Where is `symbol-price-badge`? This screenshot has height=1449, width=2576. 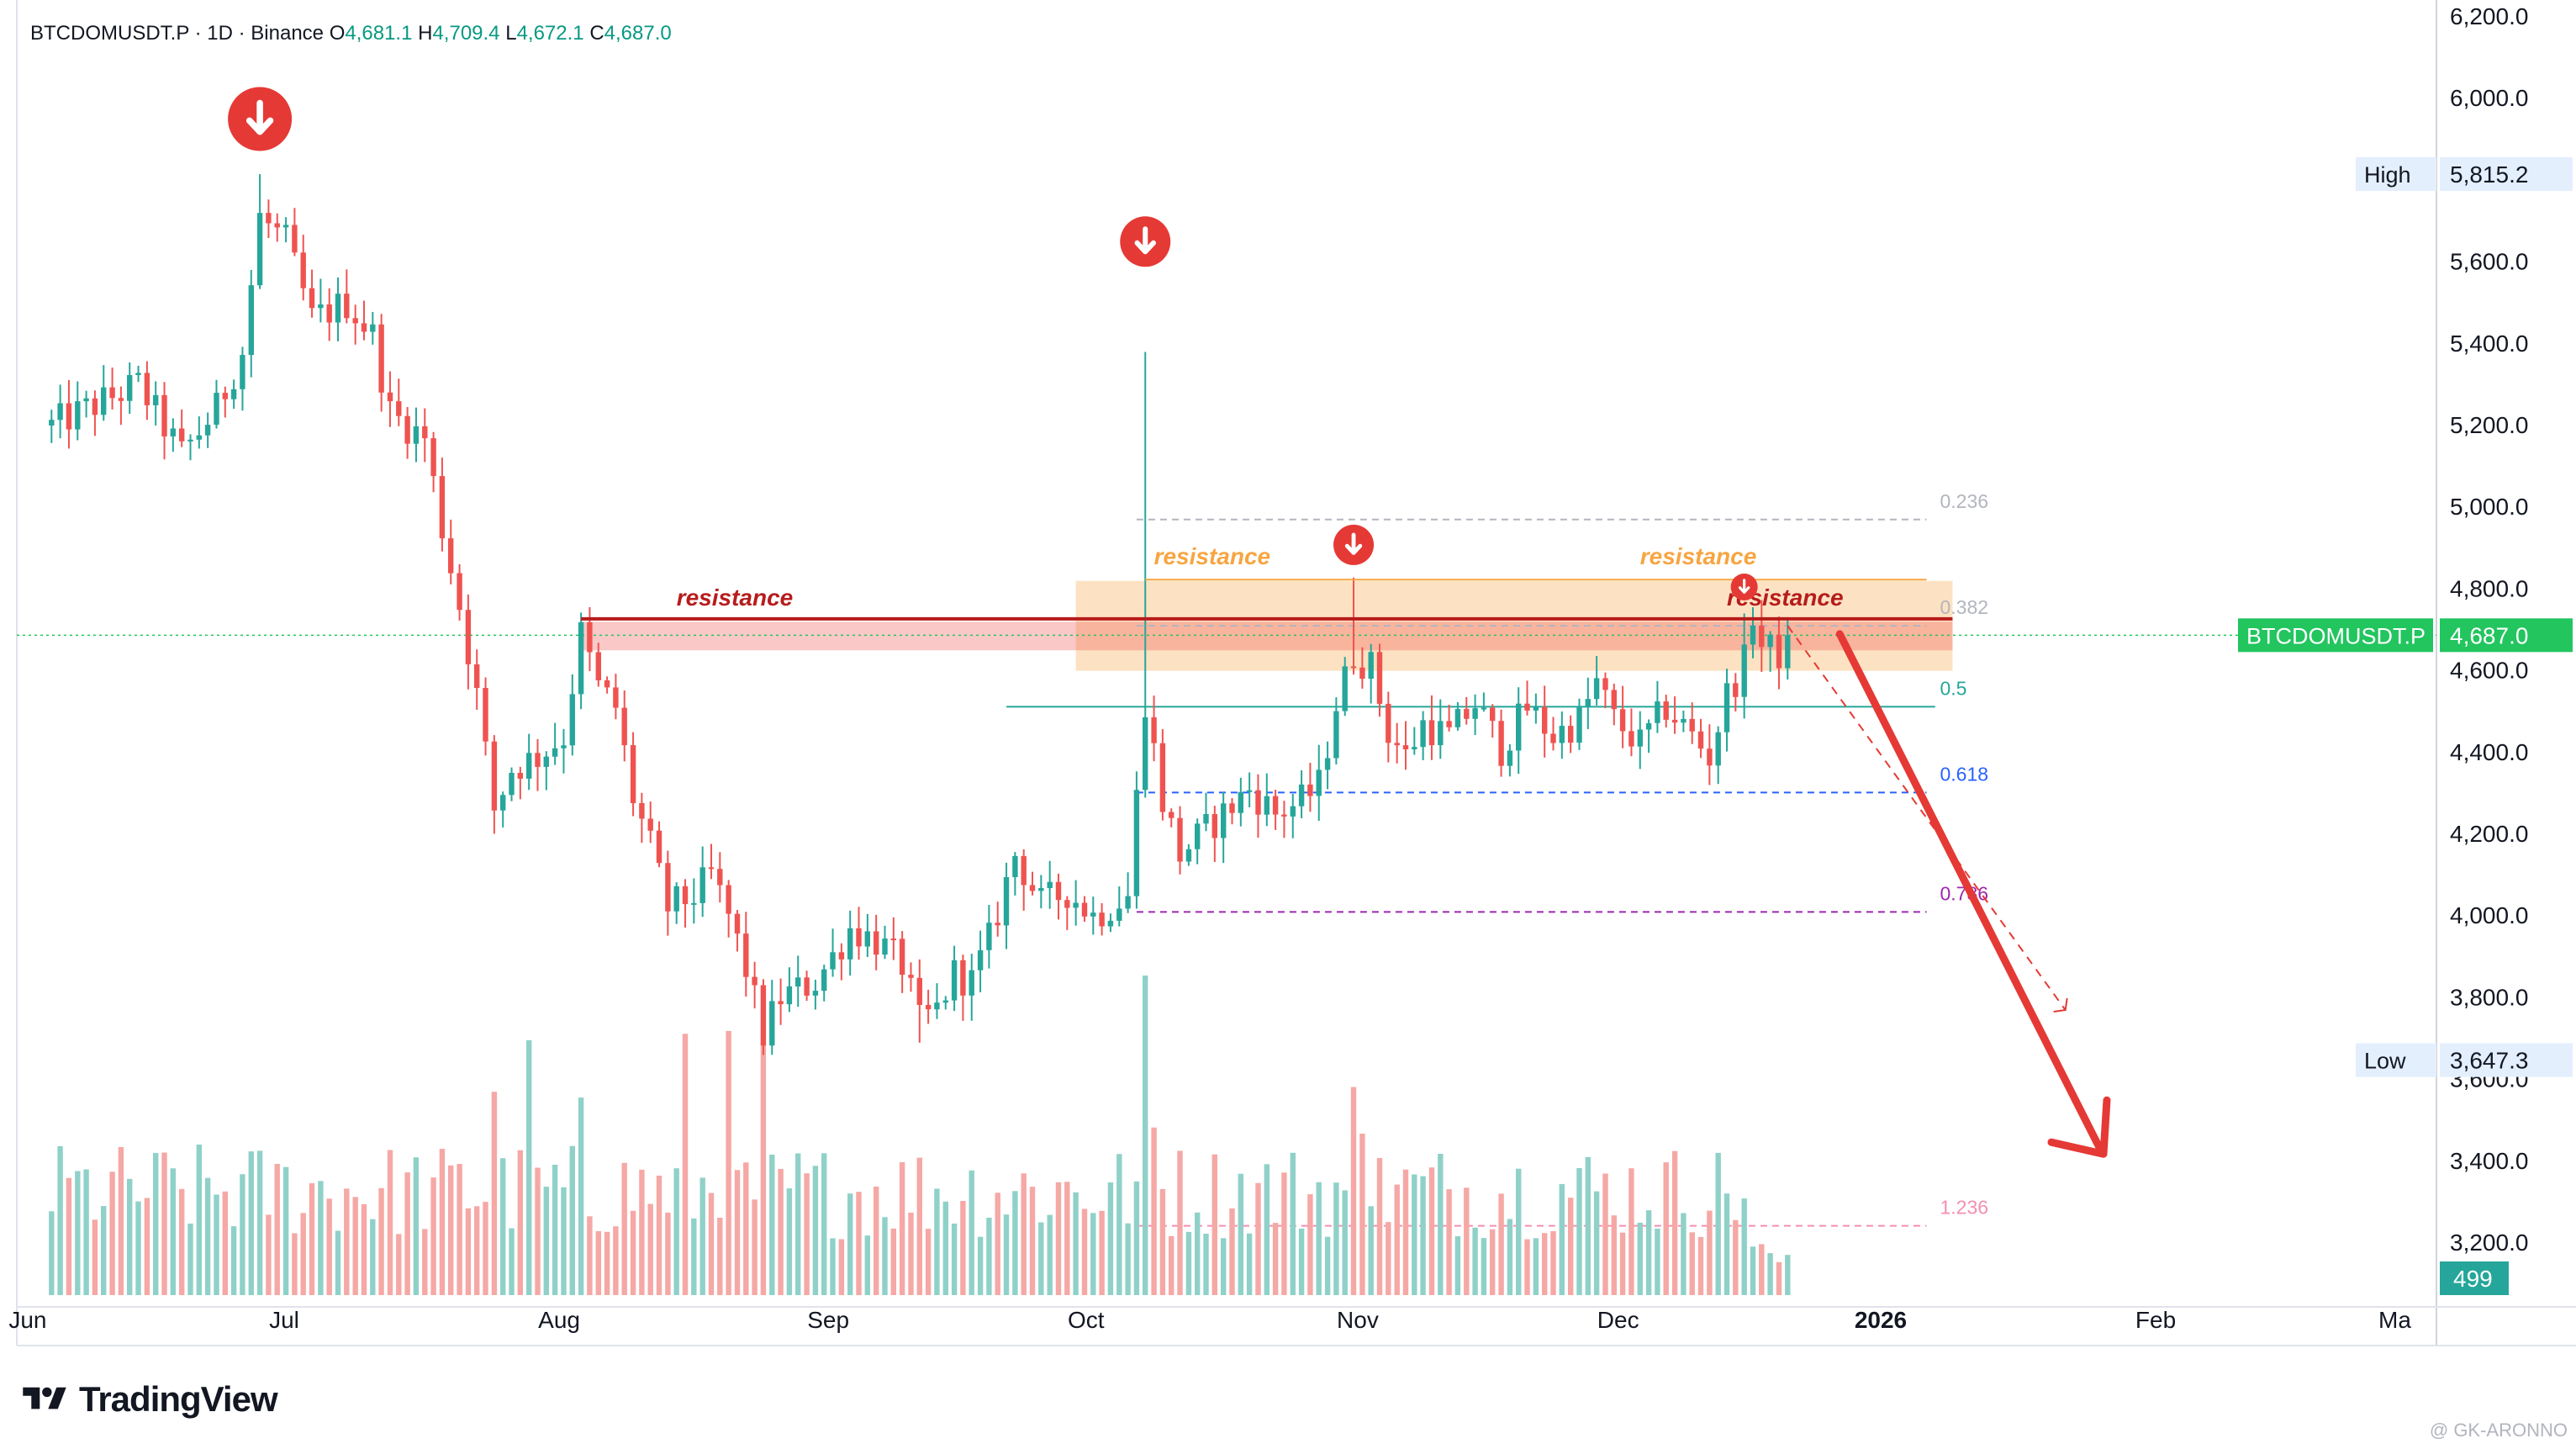
symbol-price-badge is located at coordinates (2335, 635).